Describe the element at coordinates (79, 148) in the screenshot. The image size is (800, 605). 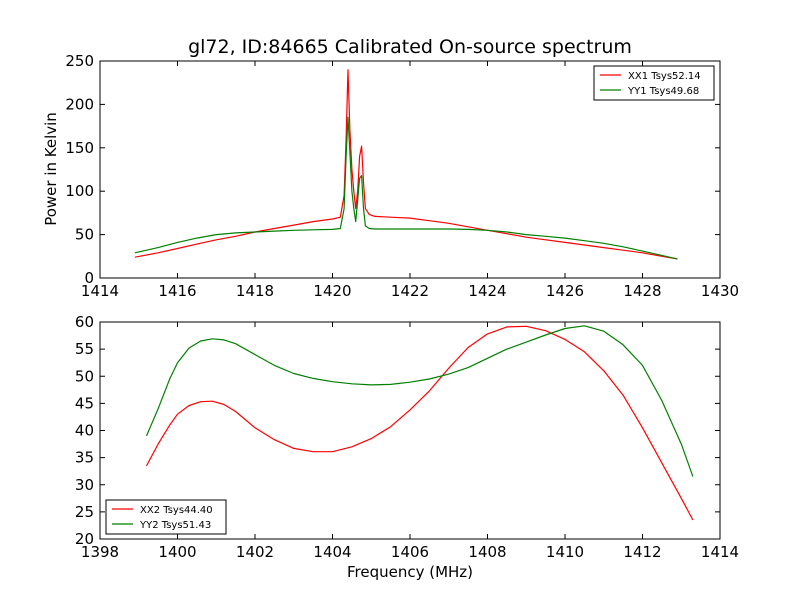
I see `top-y-tick-label: 150` at that location.